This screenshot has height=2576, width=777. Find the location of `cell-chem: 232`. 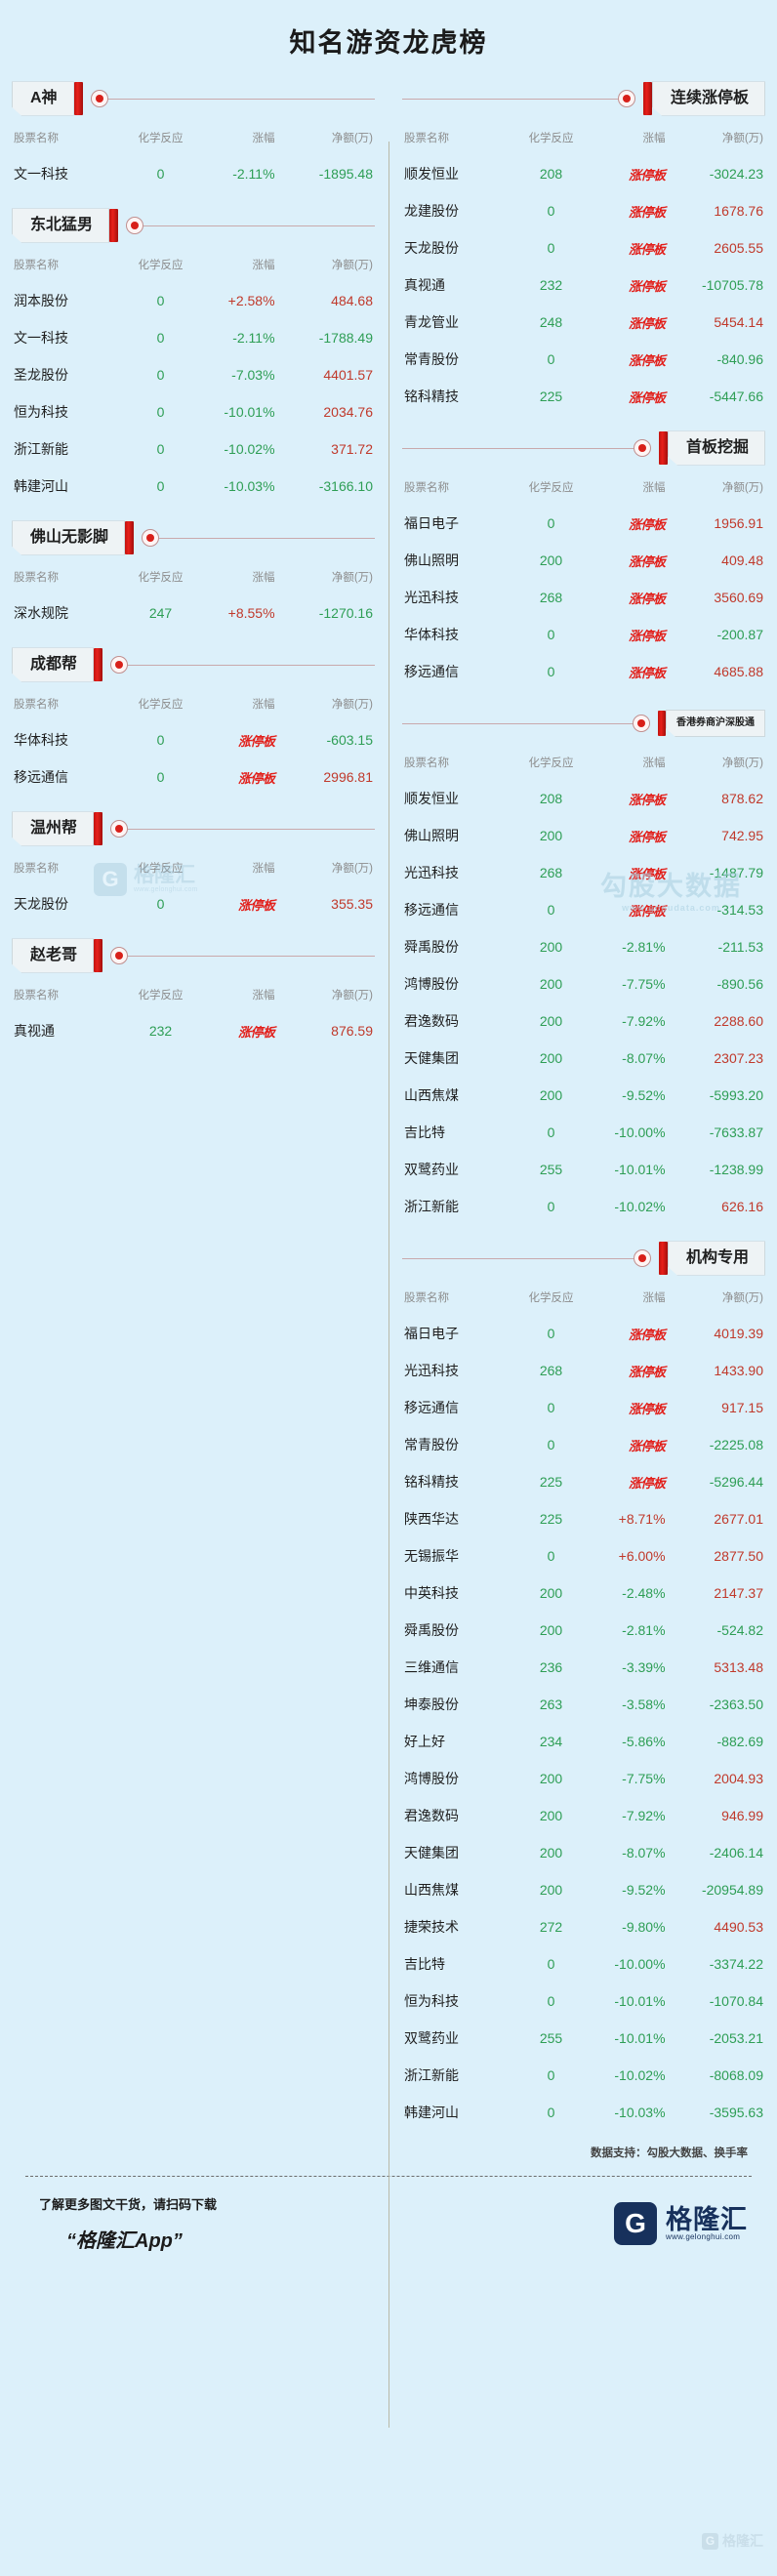

cell-chem: 232 is located at coordinates (551, 285).